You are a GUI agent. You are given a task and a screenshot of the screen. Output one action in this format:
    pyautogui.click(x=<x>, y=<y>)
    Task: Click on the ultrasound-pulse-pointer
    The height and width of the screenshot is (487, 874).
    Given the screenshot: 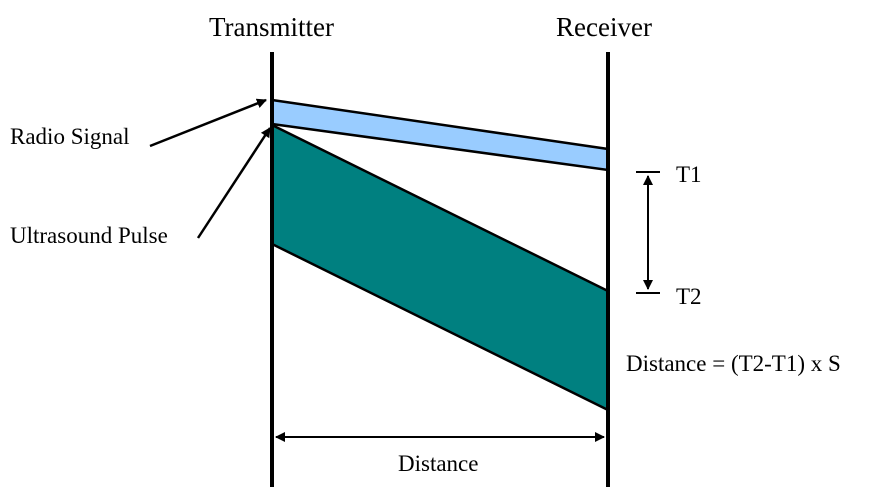 What is the action you would take?
    pyautogui.click(x=234, y=183)
    